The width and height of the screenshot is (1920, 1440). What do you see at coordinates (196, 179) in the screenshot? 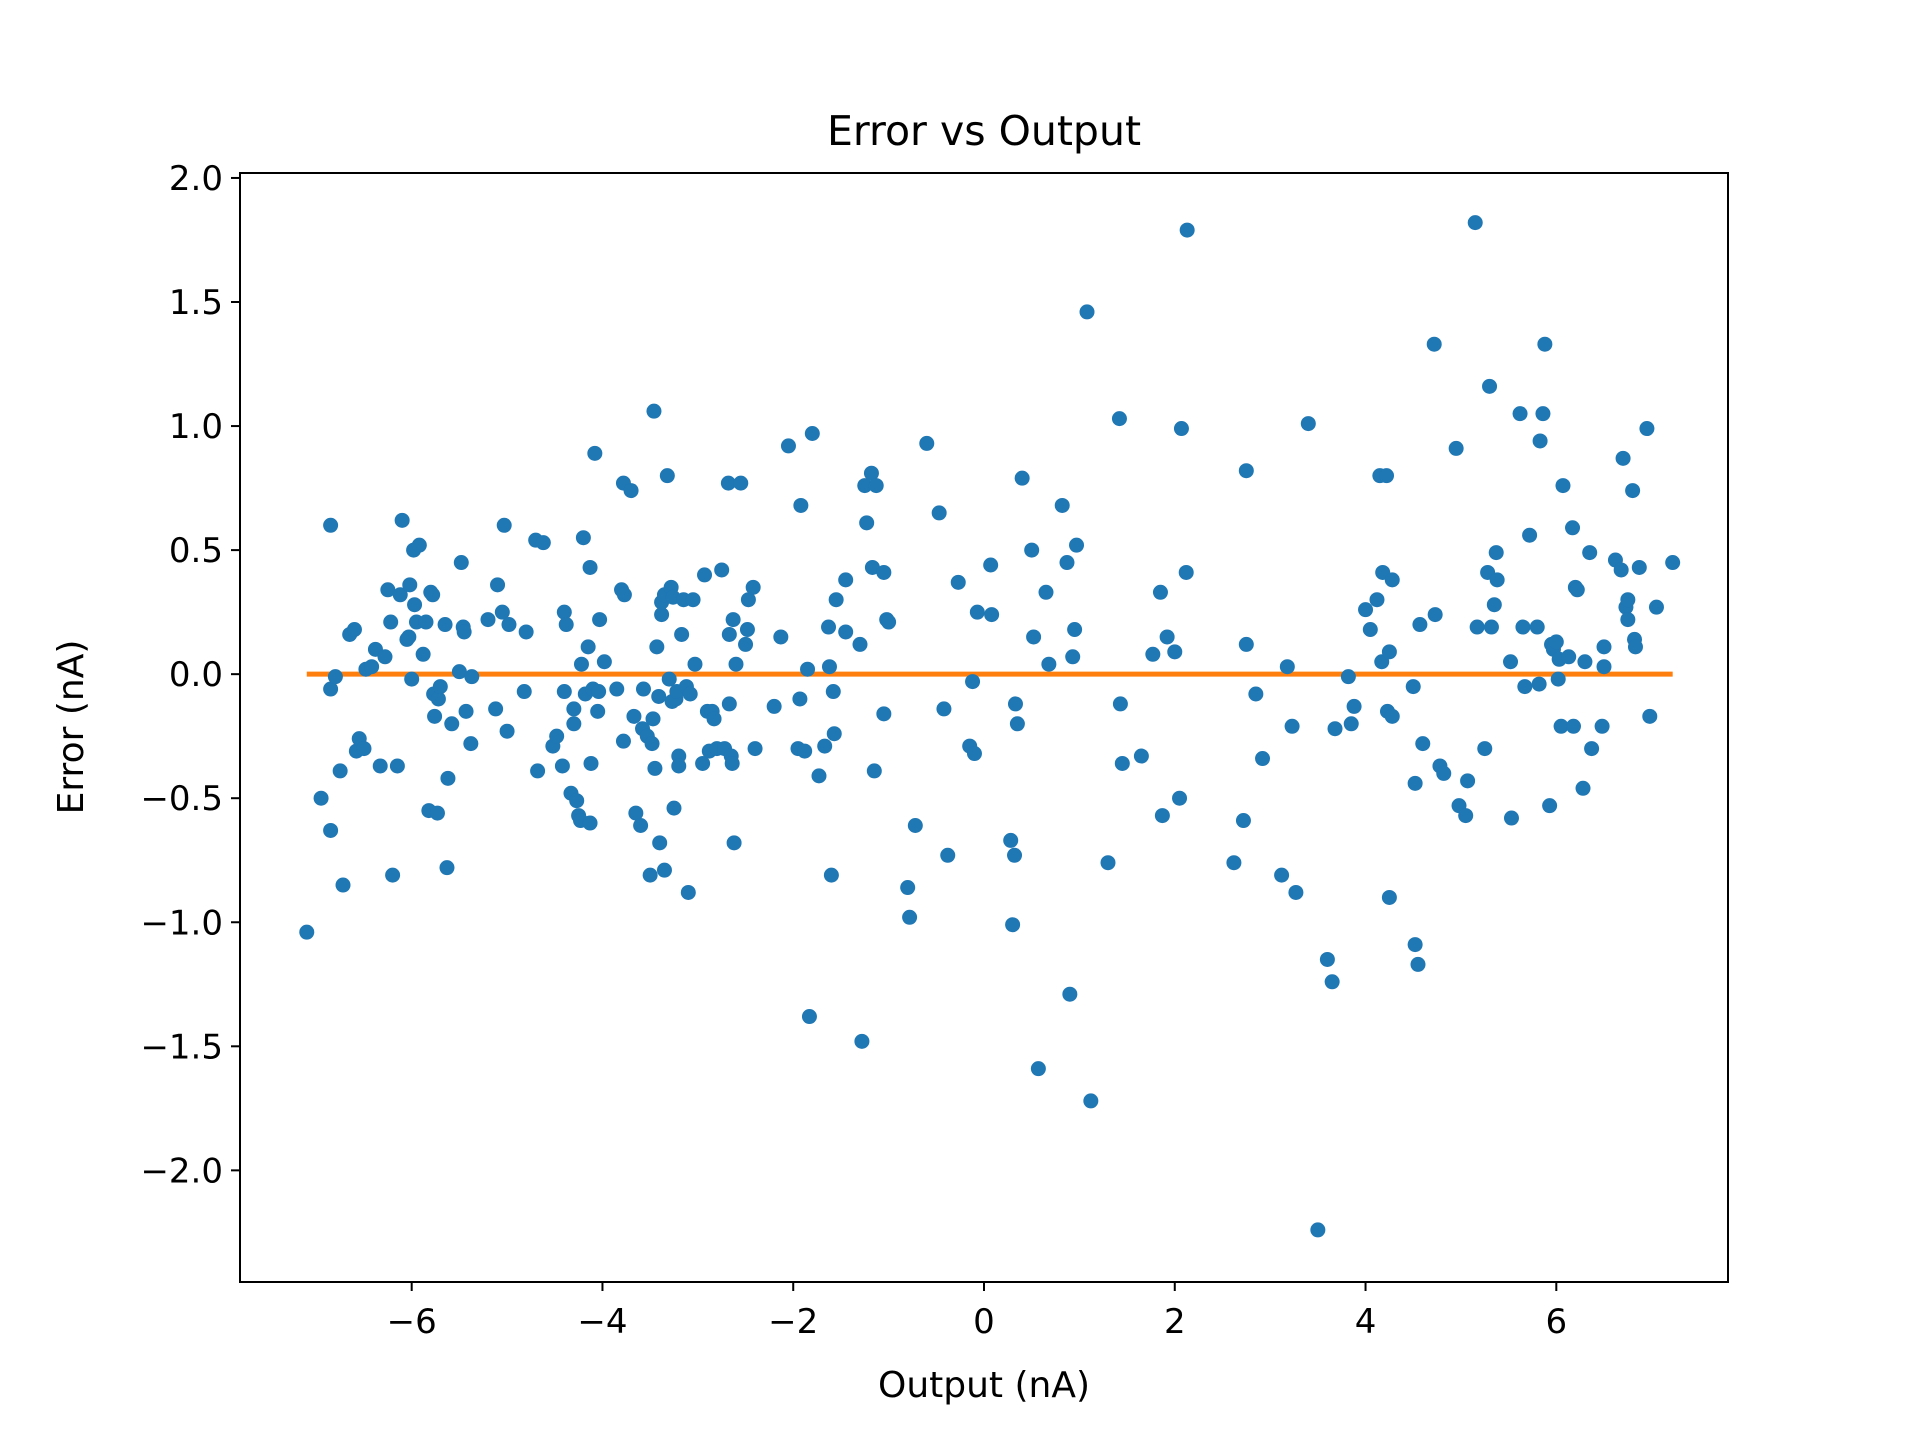
I see `y-tick-label: 2.0` at bounding box center [196, 179].